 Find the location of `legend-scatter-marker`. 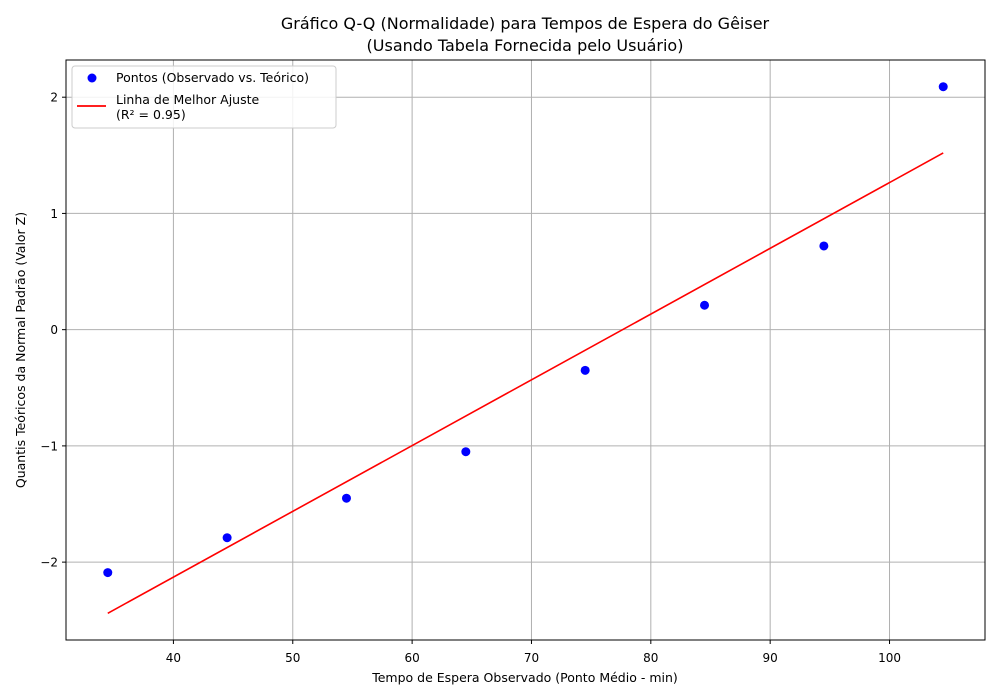

legend-scatter-marker is located at coordinates (92, 78).